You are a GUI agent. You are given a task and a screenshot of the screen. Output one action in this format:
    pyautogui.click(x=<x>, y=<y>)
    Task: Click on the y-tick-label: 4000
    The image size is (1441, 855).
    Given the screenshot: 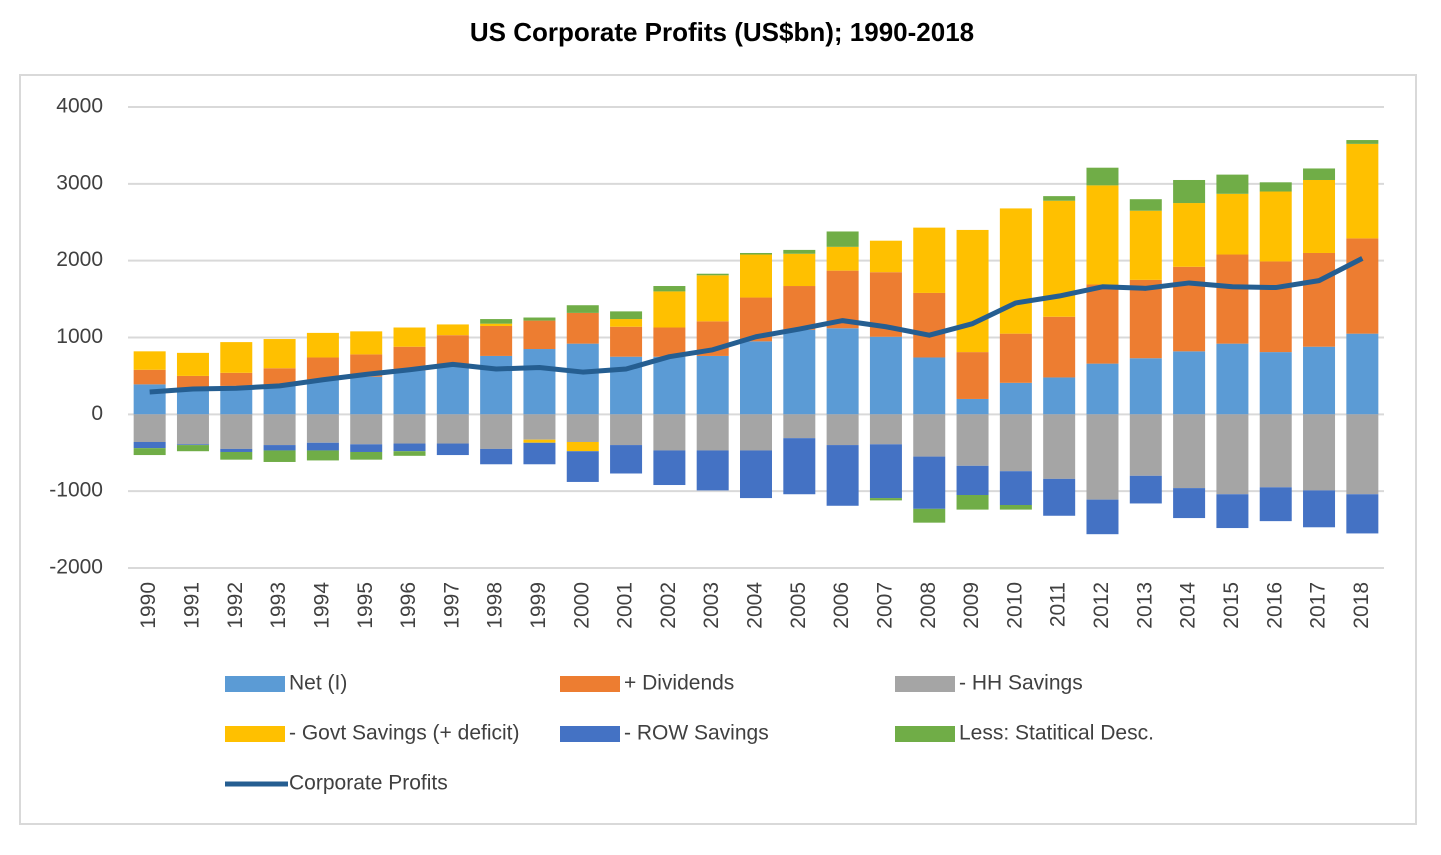 What is the action you would take?
    pyautogui.click(x=79, y=106)
    